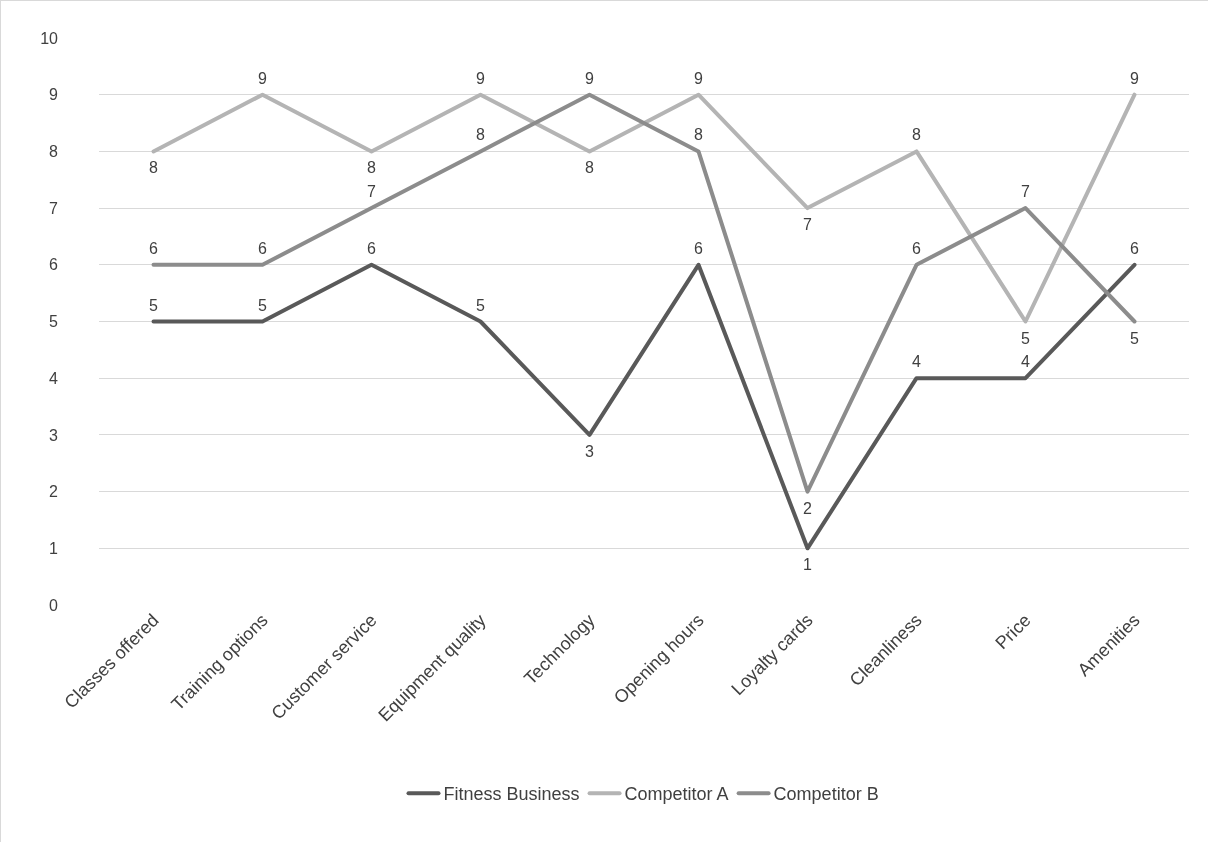  I want to click on y-tick-label: 4, so click(54, 378).